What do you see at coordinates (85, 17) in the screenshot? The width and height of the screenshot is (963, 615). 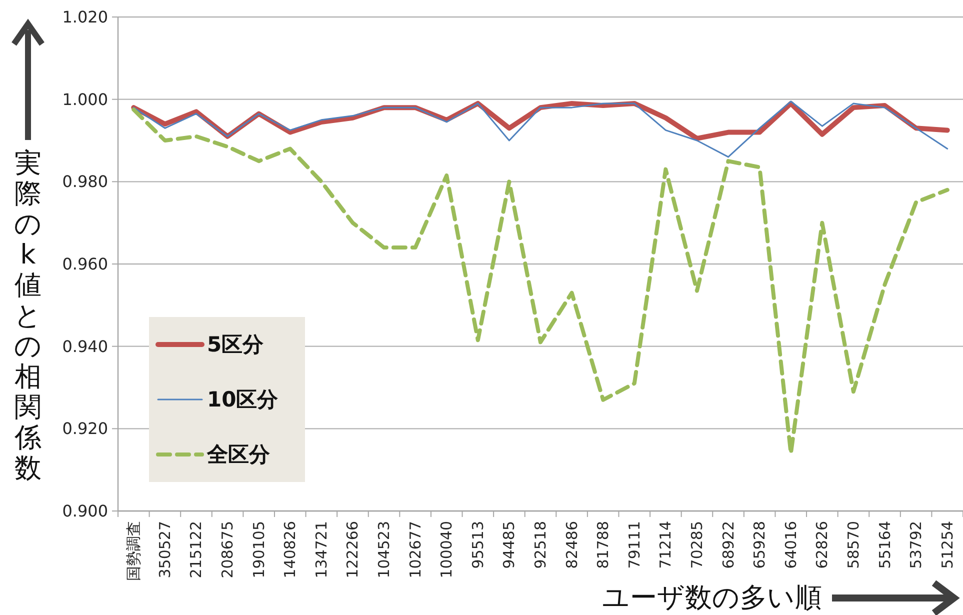 I see `y-tick-label: 1.020` at bounding box center [85, 17].